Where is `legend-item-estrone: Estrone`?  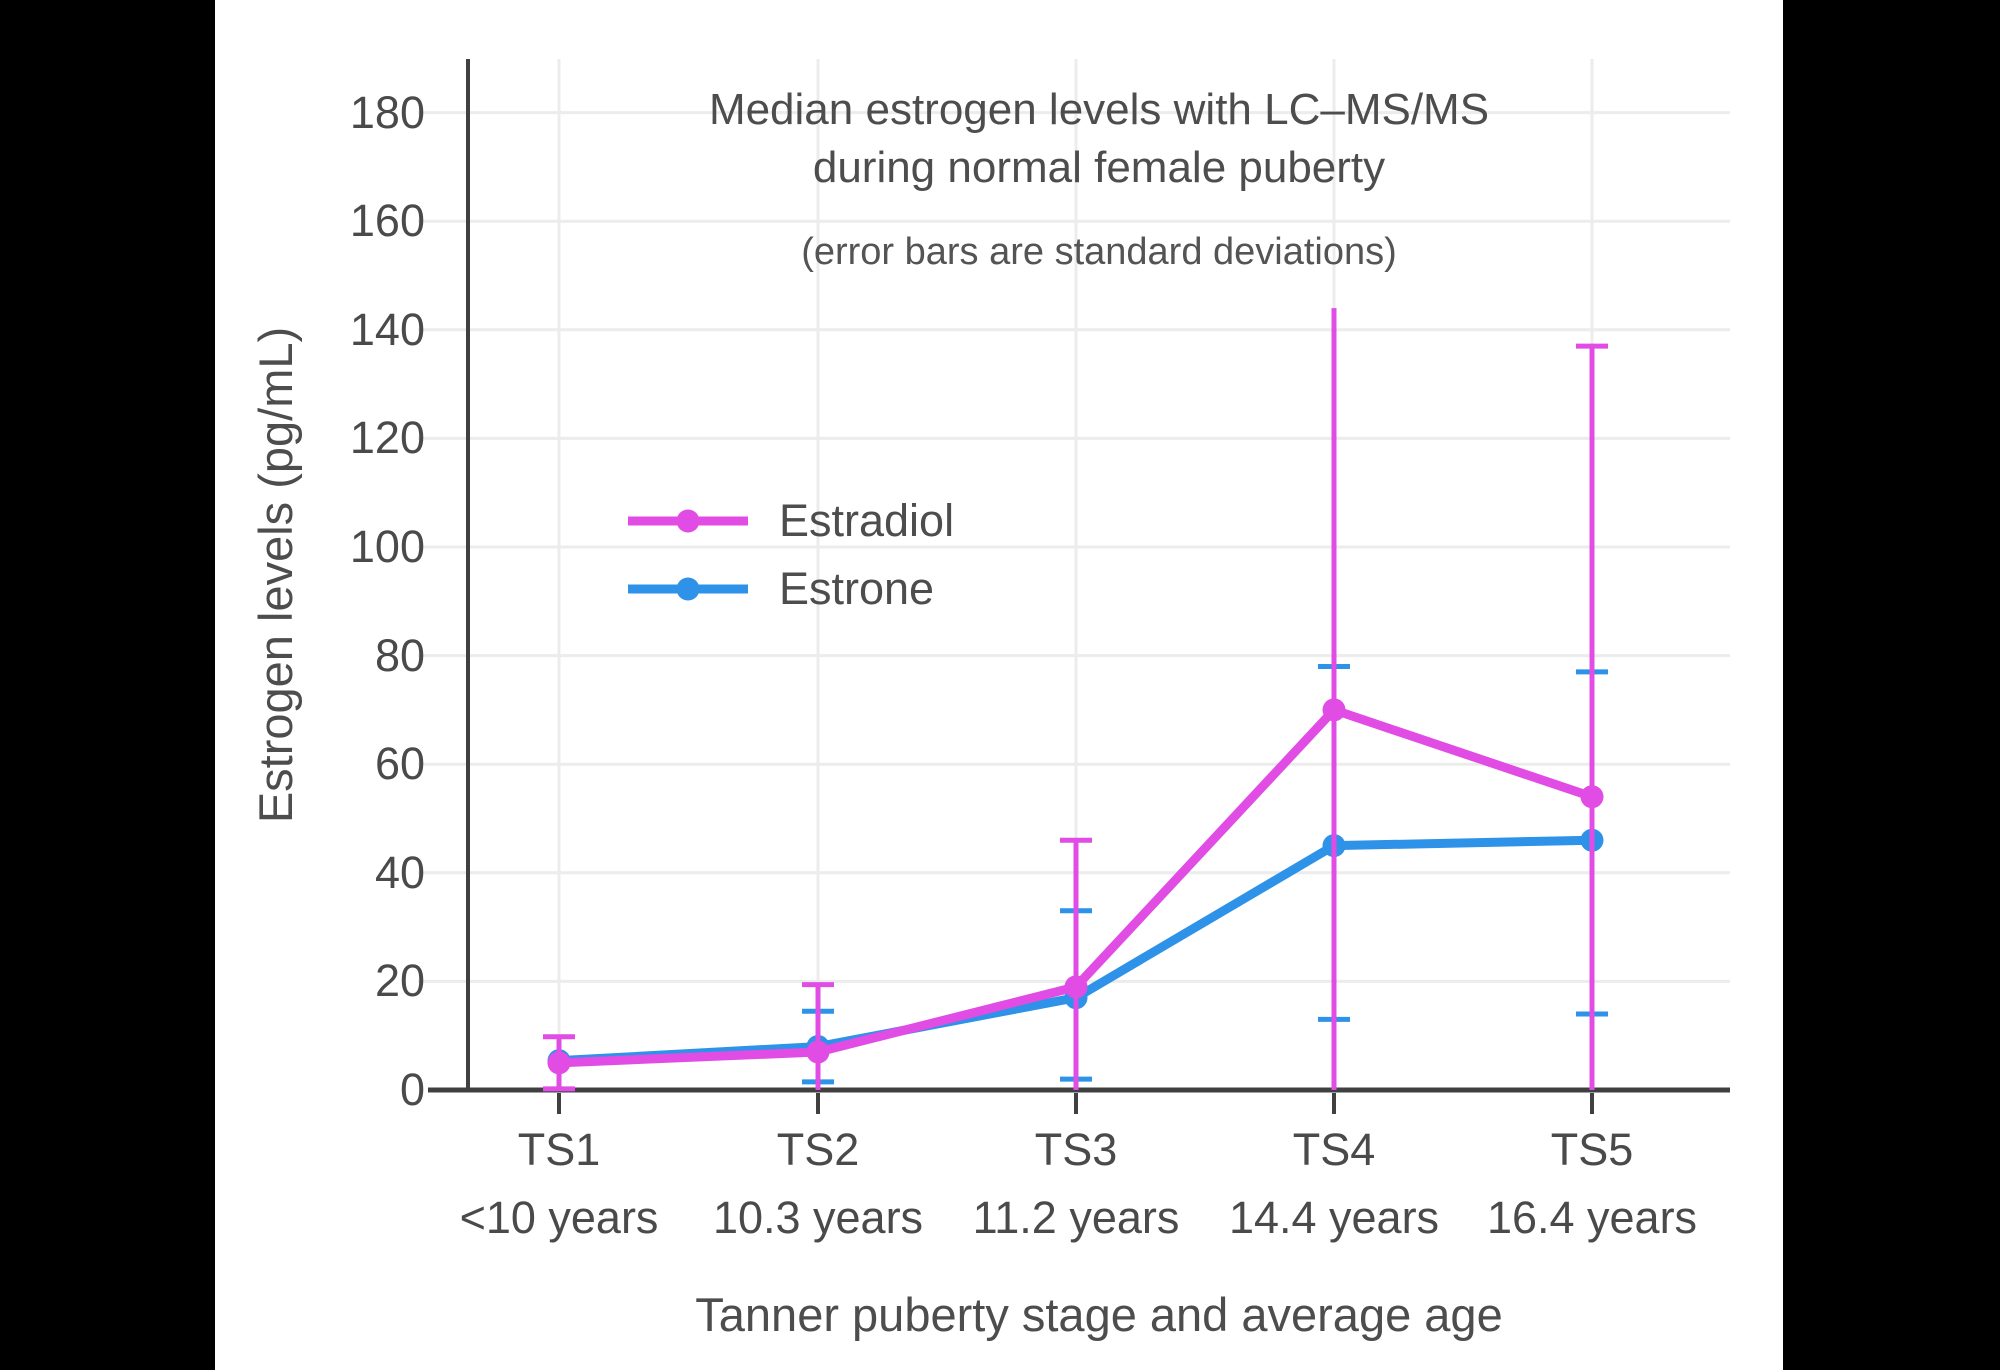
legend-item-estrone: Estrone is located at coordinates (788, 589).